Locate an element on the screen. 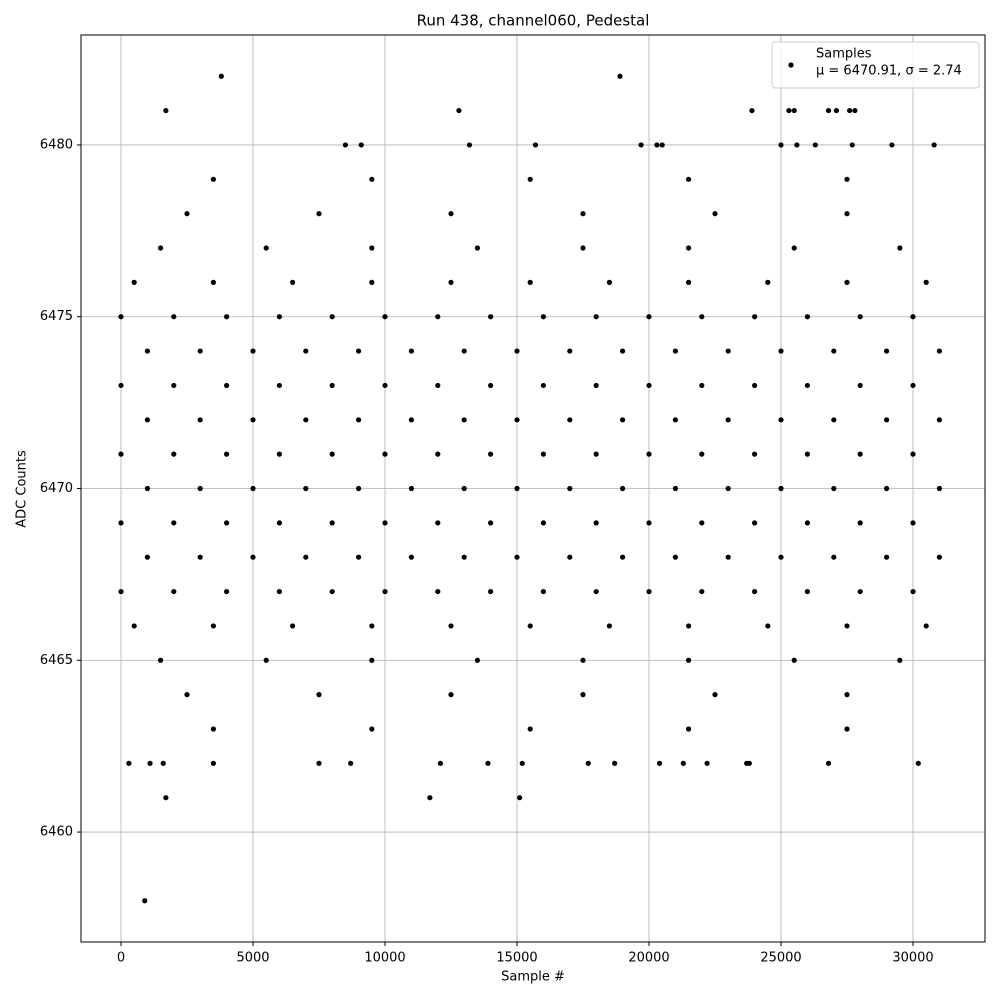  y-tick-label: 6480 is located at coordinates (56, 144).